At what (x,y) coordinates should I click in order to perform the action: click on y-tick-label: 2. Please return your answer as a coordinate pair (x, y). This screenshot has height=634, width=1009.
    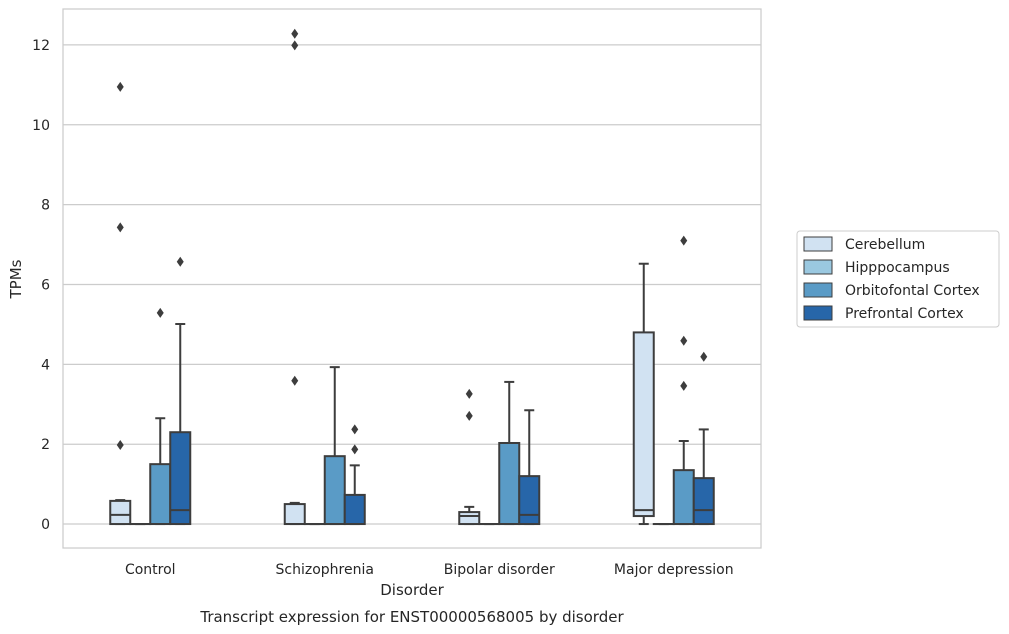
    Looking at the image, I should click on (45, 445).